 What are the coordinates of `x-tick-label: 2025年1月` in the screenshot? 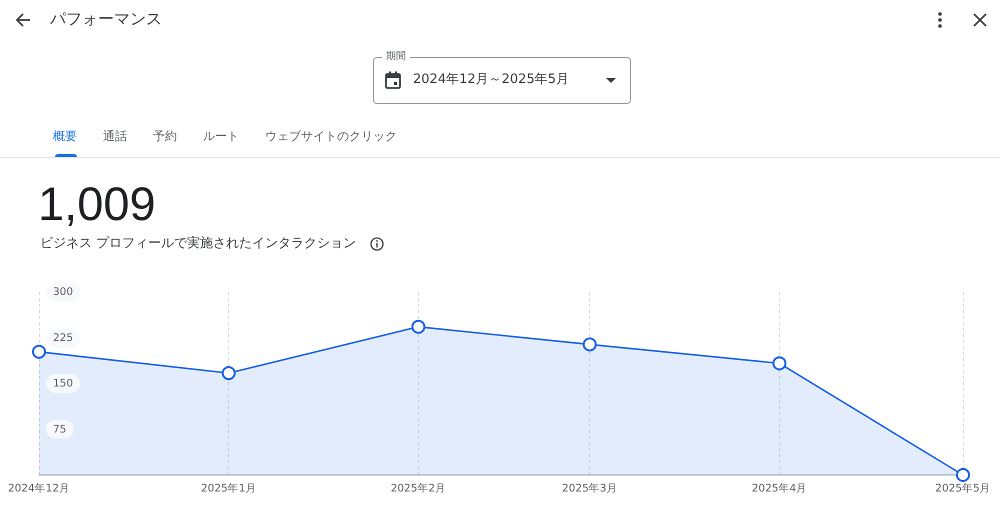 It's located at (228, 488).